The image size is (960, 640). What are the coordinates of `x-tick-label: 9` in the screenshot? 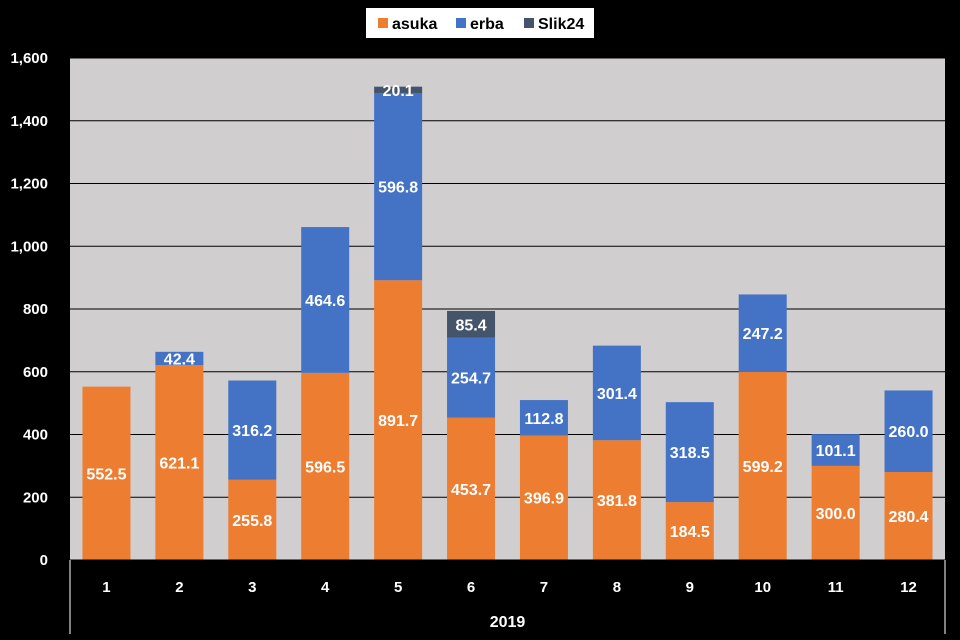 It's located at (690, 587).